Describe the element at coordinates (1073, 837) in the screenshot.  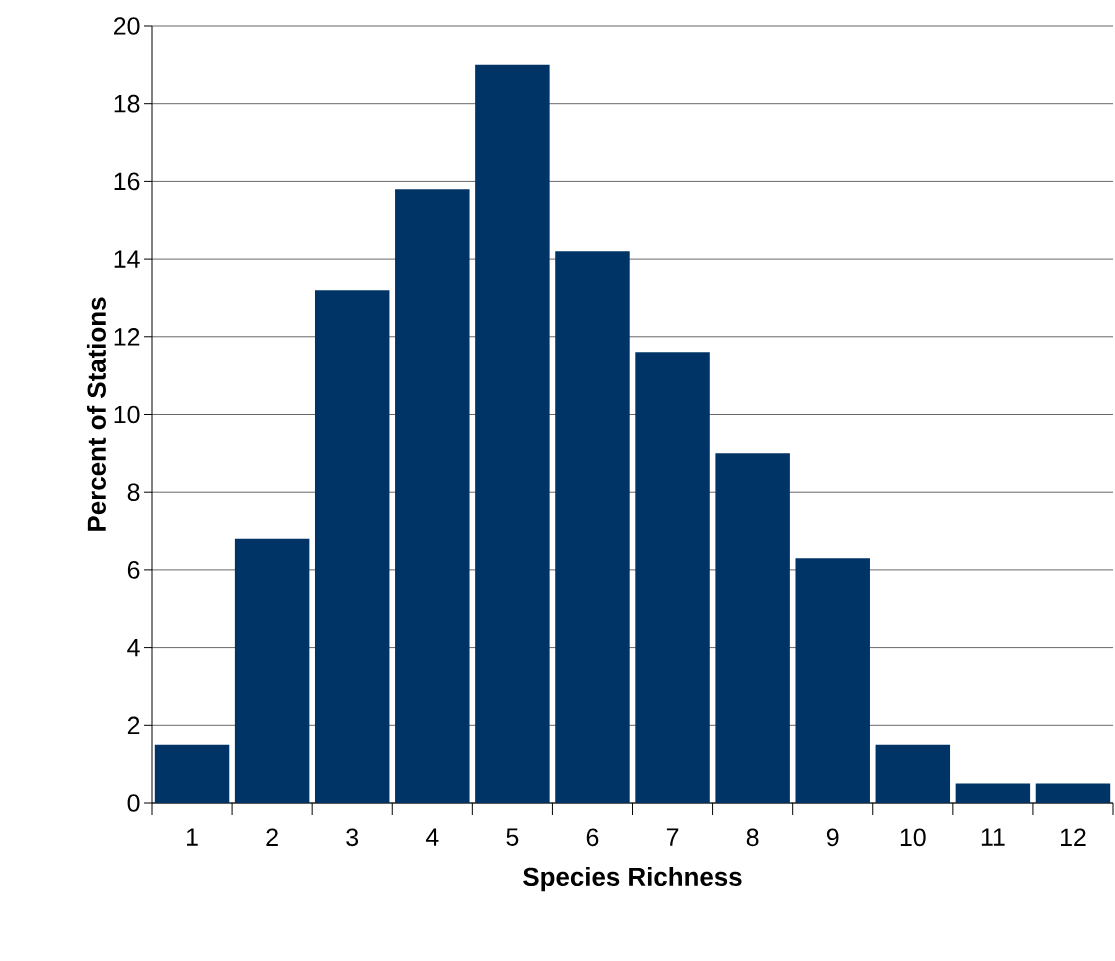
I see `x-tick-label: 12` at that location.